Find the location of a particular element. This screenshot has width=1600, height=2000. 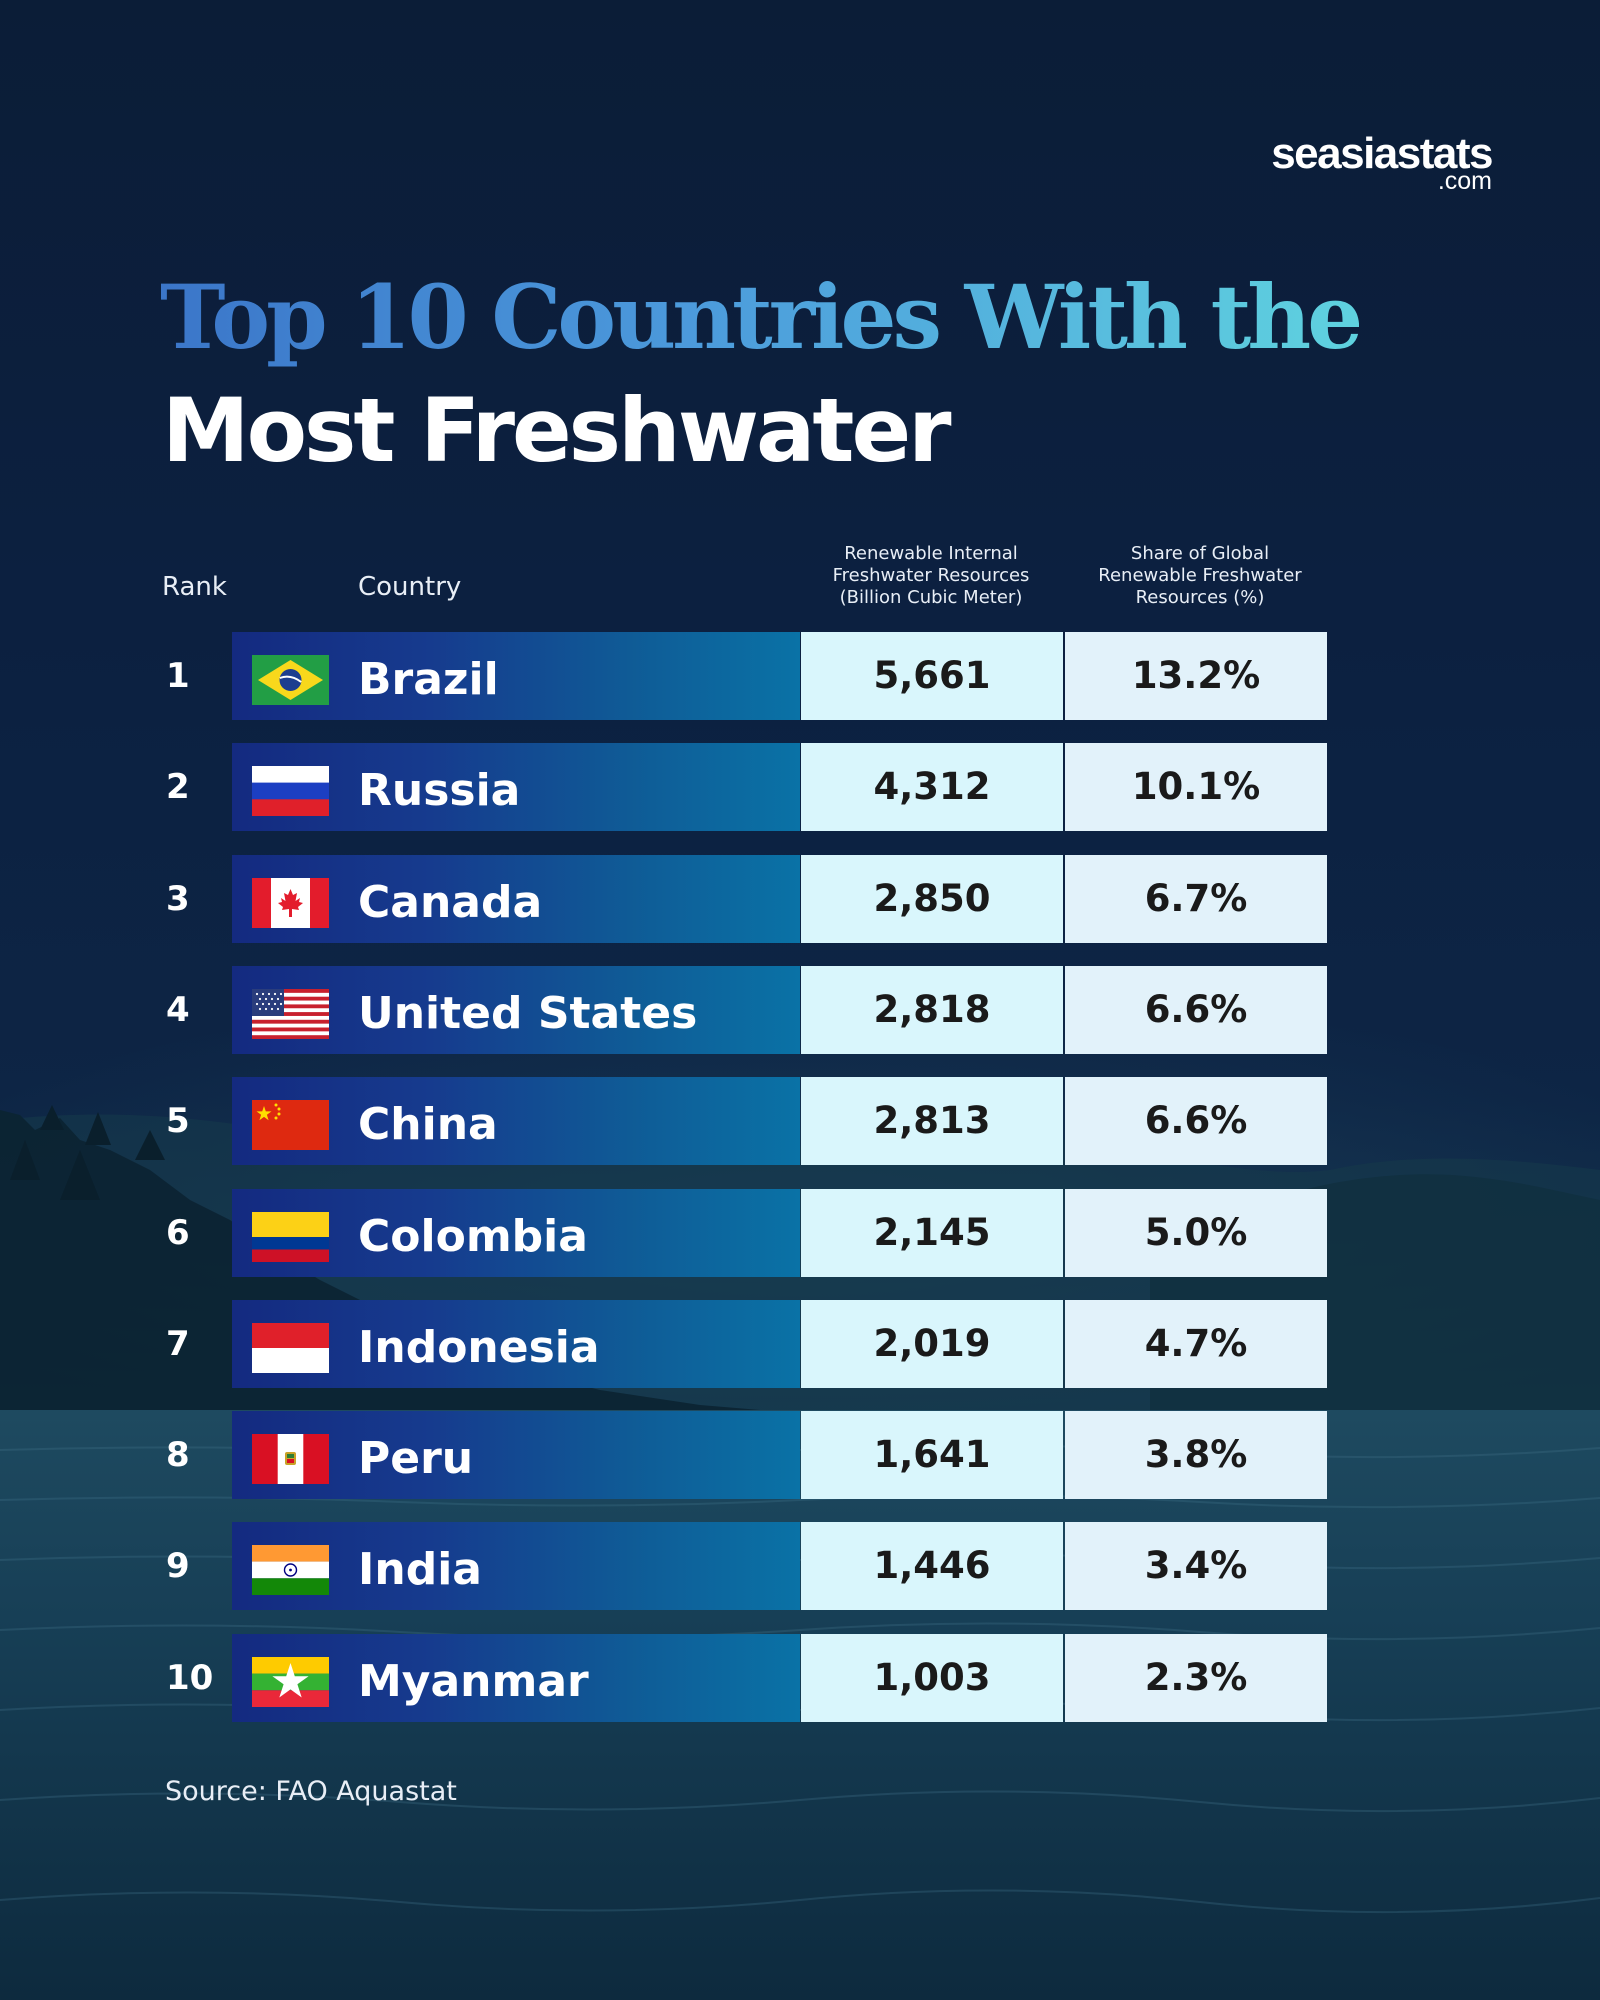

rank-number: 10 is located at coordinates (190, 1678).